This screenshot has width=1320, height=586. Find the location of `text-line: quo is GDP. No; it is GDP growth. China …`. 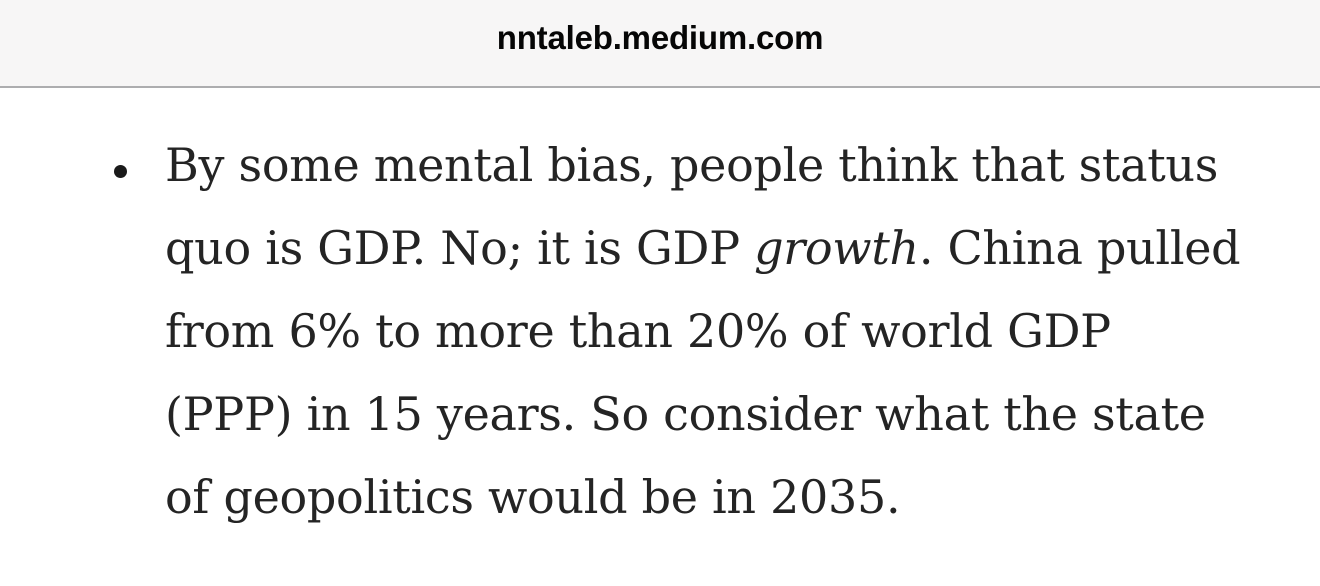

text-line: quo is GDP. No; it is GDP growth. China … is located at coordinates (712, 248).